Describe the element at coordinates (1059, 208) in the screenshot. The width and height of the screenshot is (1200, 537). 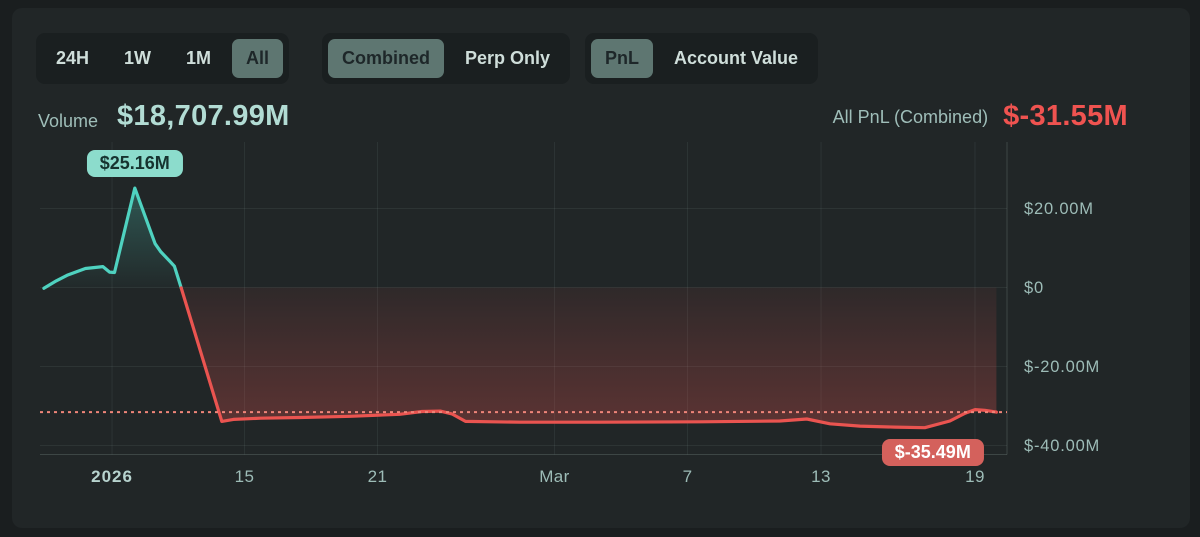
I see `y-tick-label: $20.00M` at that location.